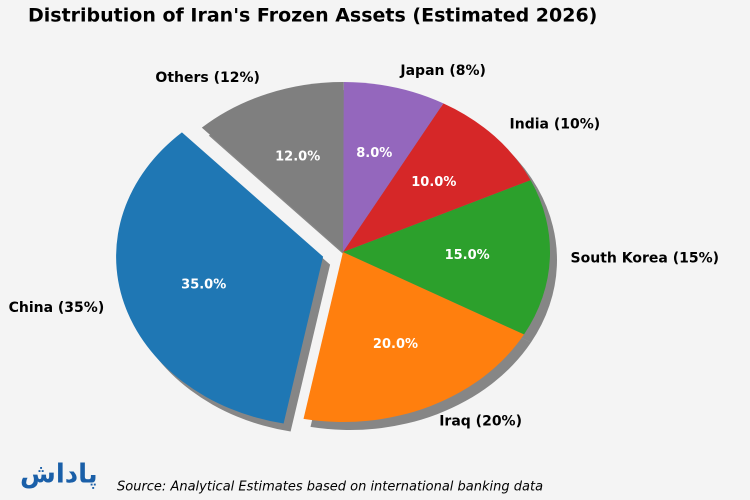  I want to click on value-label: 12.0%, so click(297, 157).